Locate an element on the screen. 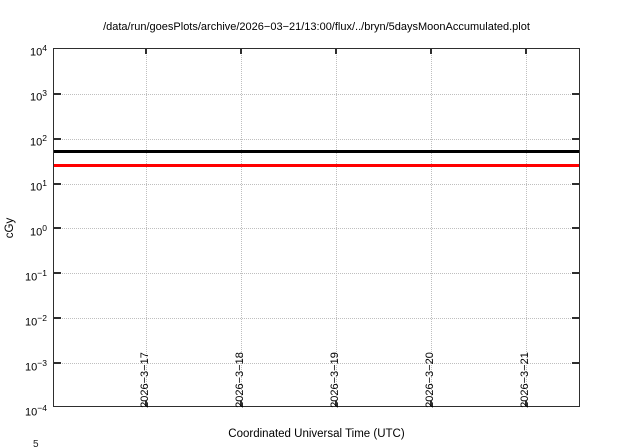  y-tick-label: 10⁻¹ is located at coordinates (36, 276).